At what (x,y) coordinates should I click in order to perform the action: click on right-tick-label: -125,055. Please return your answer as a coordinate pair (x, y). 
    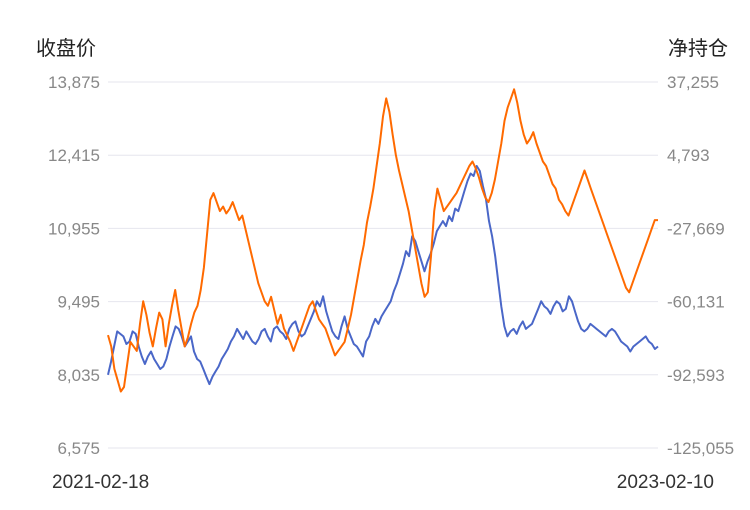
    Looking at the image, I should click on (700, 448).